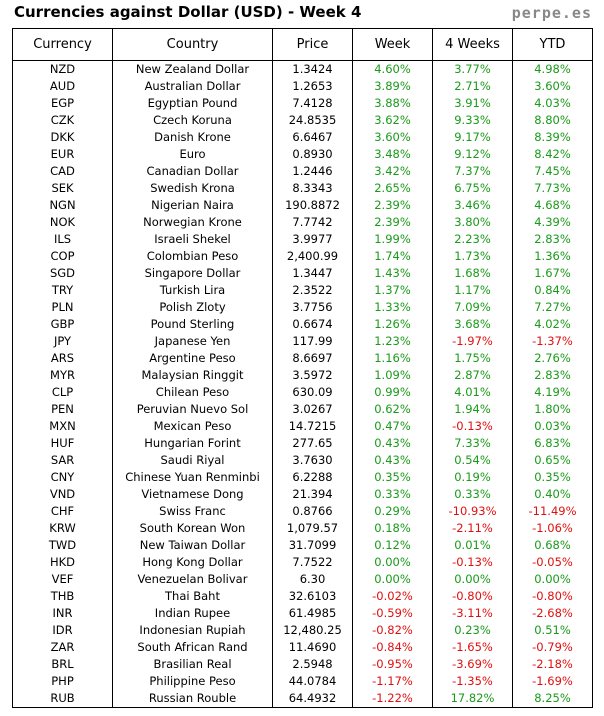 The height and width of the screenshot is (716, 604). What do you see at coordinates (392, 681) in the screenshot?
I see `table-cell: -1.17%` at bounding box center [392, 681].